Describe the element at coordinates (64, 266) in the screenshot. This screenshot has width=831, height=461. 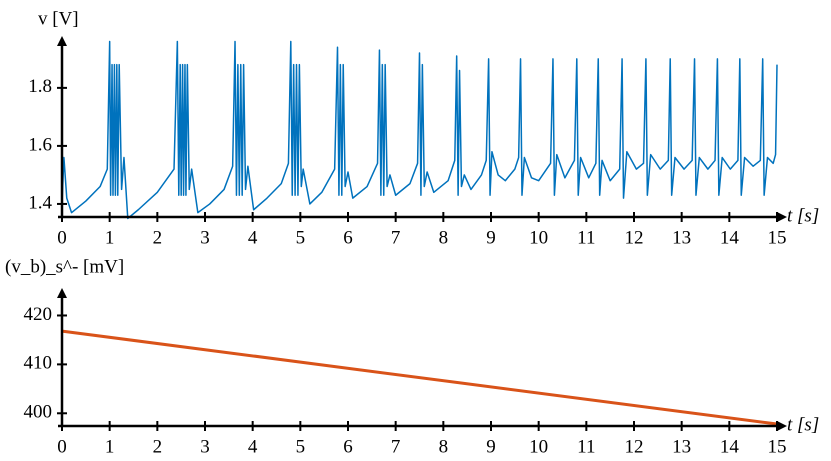
I see `y-axis-label: (v_b)_s^- [mV]` at that location.